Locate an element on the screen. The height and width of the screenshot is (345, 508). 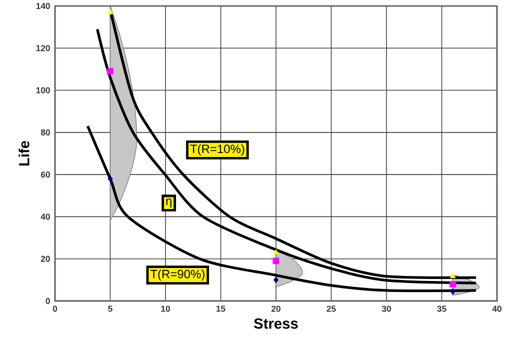
y-tick-label: 140 is located at coordinates (43, 6).